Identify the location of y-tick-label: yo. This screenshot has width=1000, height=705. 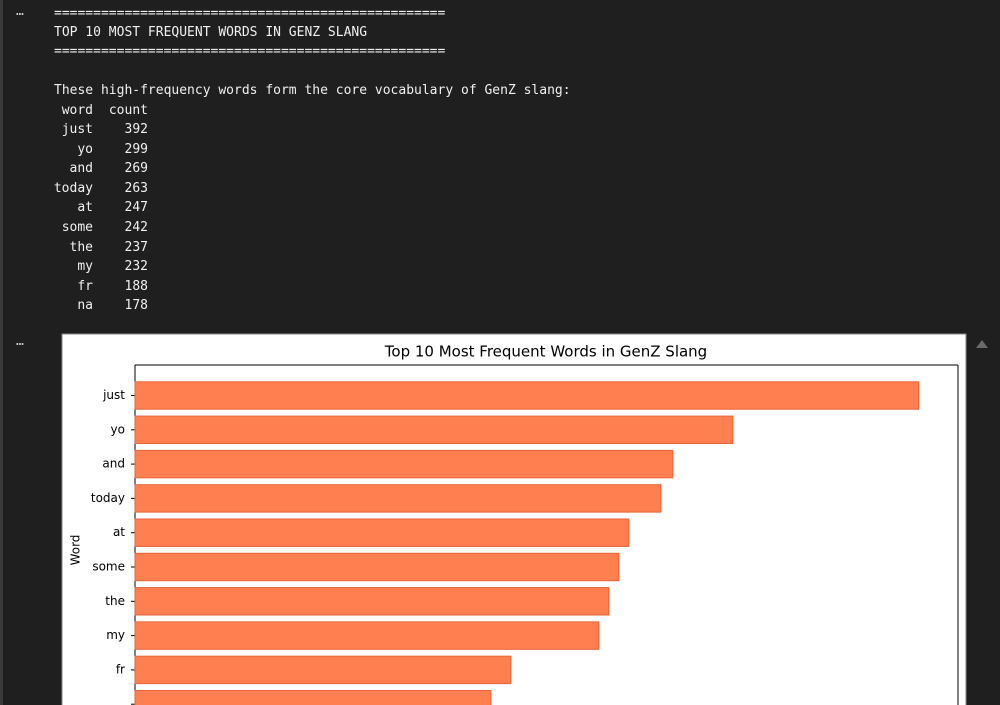
(118, 429).